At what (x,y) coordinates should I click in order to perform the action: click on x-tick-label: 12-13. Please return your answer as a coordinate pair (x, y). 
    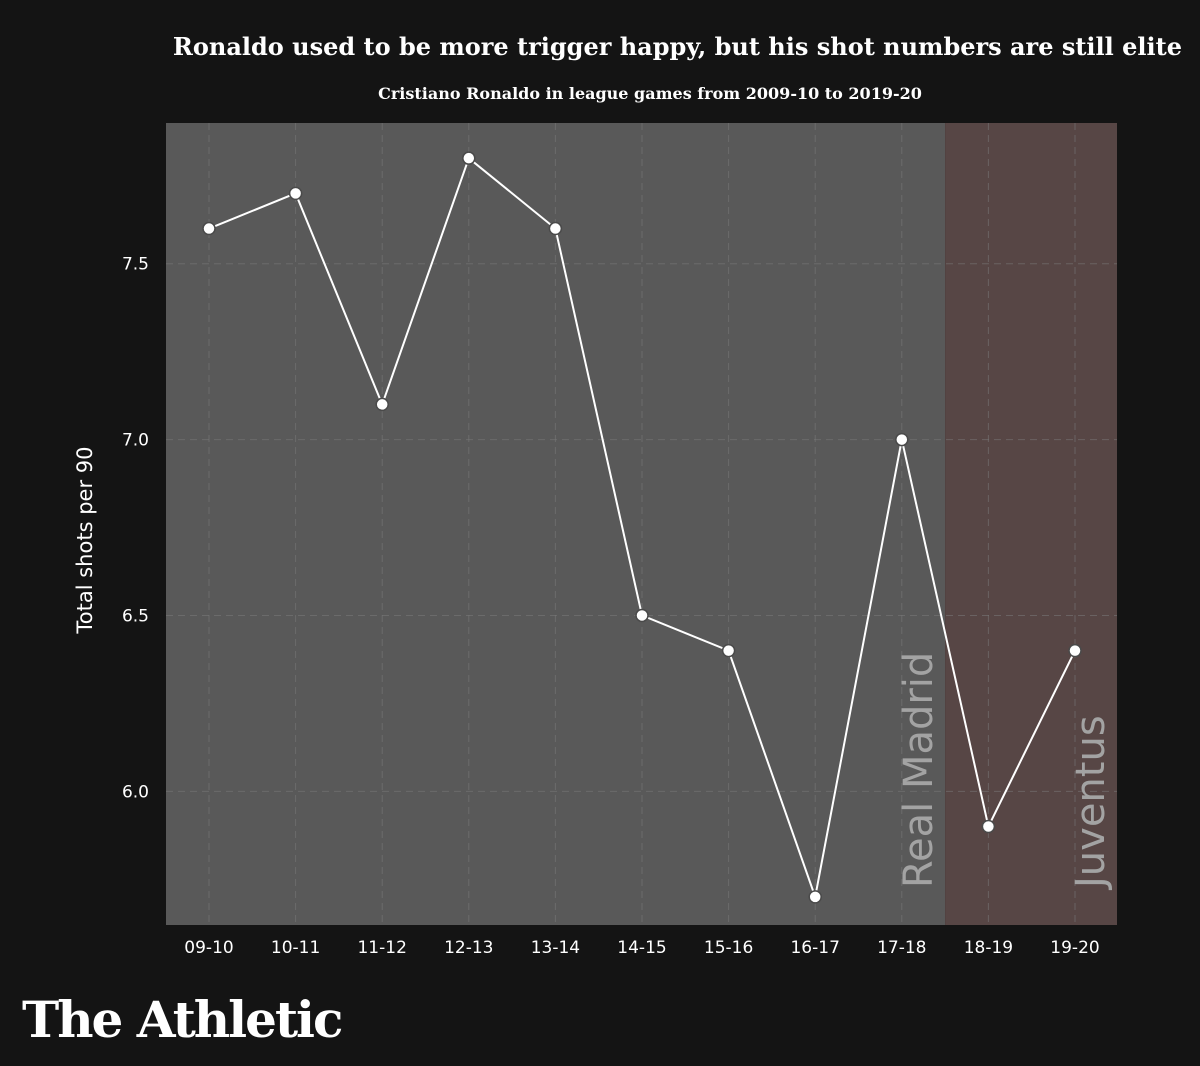
    Looking at the image, I should click on (468, 948).